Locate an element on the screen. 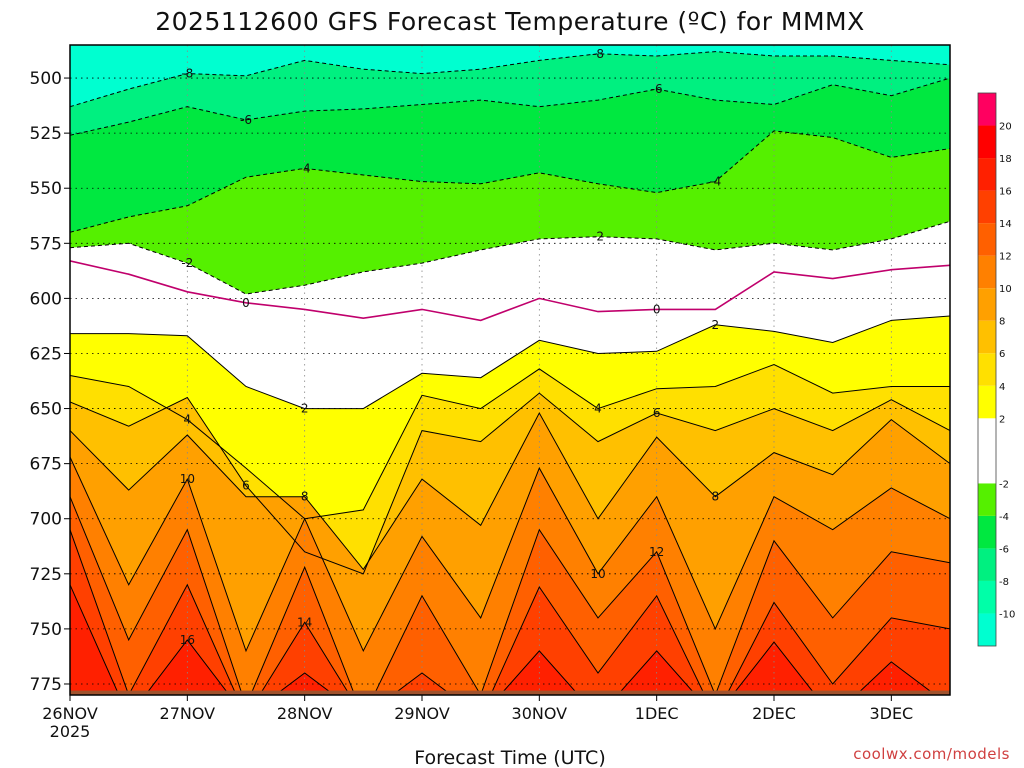  y-tick-label: 650 is located at coordinates (46, 410).